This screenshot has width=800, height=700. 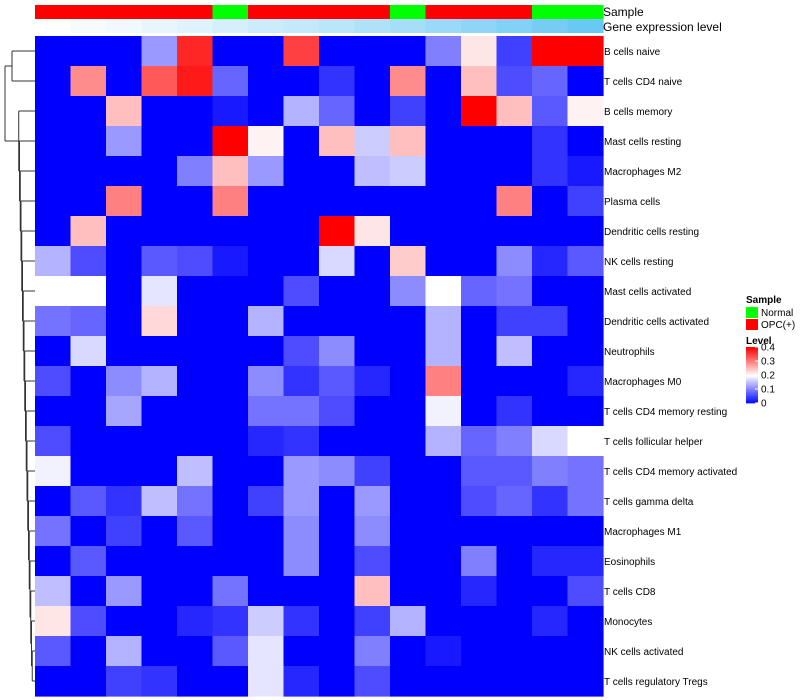 I want to click on colorbar-tick-label: 0.3, so click(x=768, y=362).